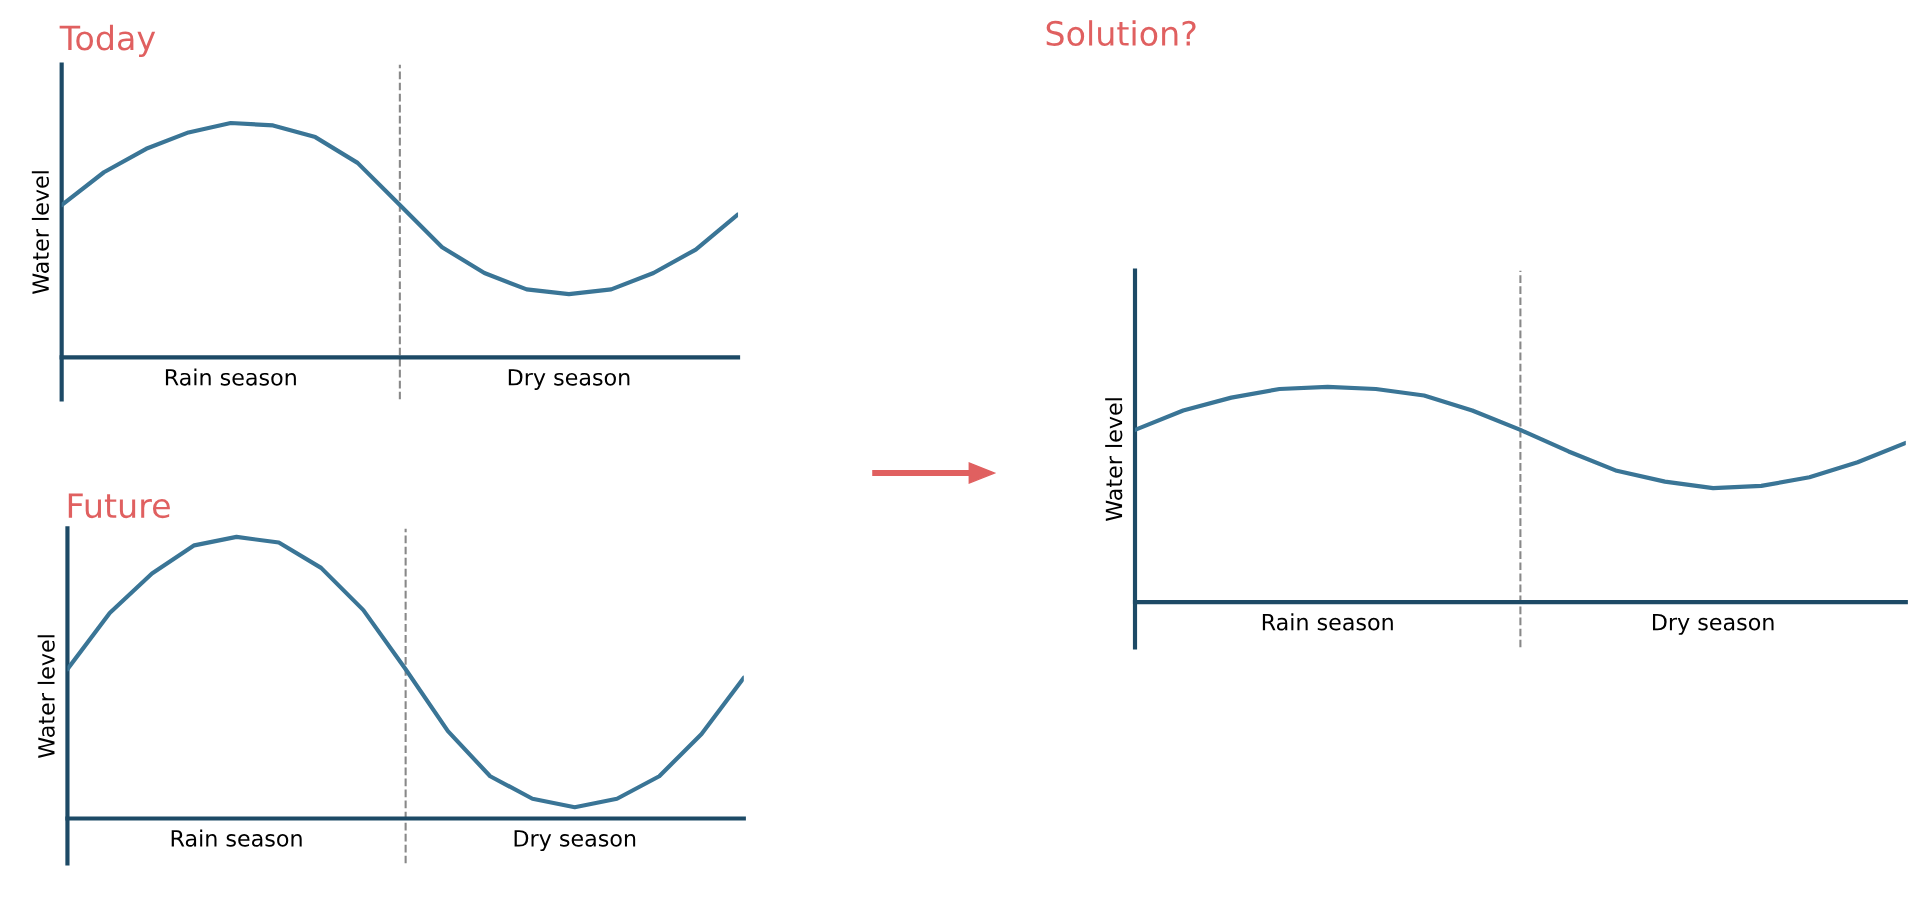 The image size is (1927, 908). I want to click on chart-title: Today, so click(107, 40).